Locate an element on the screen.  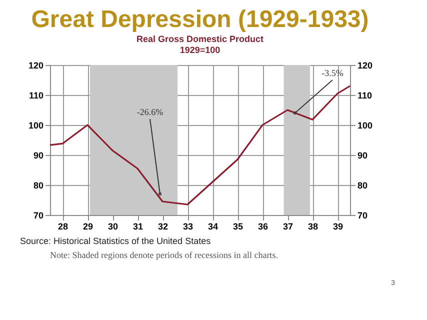
annotation: -26.6% is located at coordinates (150, 112).